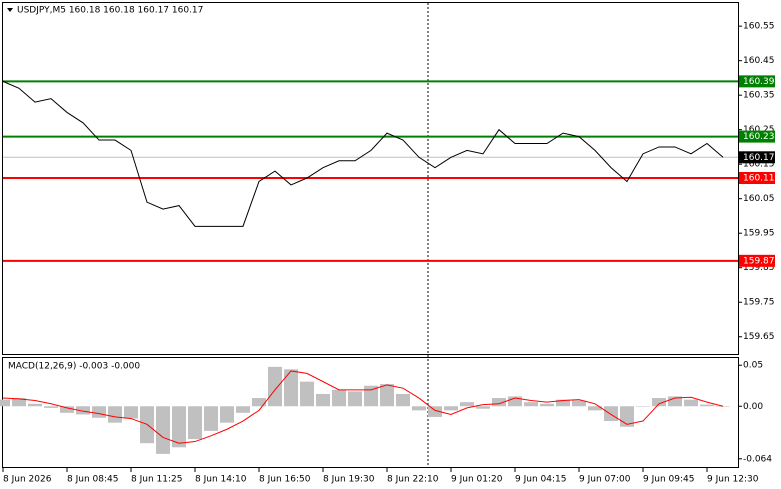 The image size is (781, 489). I want to click on y-tick-label: 159.85, so click(759, 268).